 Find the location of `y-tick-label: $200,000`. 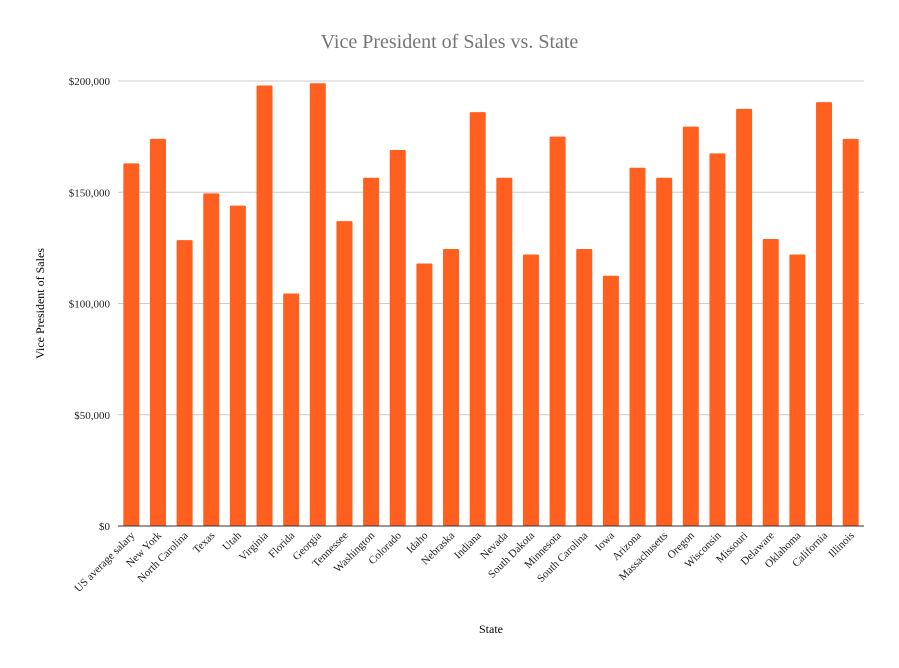

y-tick-label: $200,000 is located at coordinates (90, 82).